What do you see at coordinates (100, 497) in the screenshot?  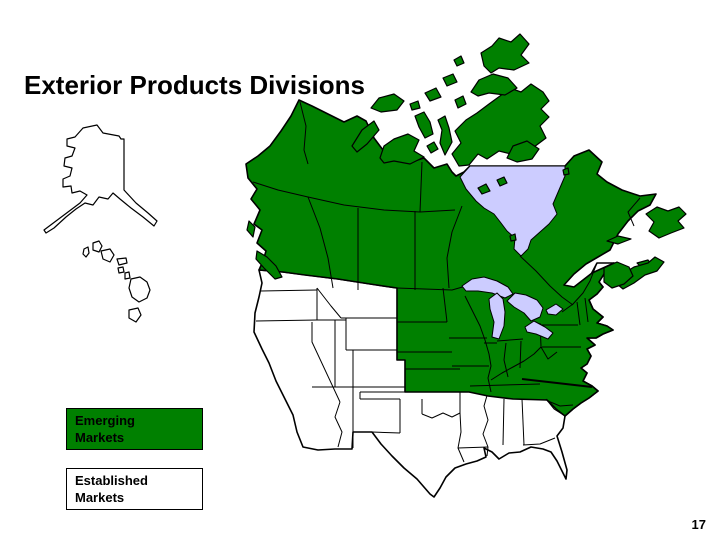 I see `legend-established-label-line2: Markets` at bounding box center [100, 497].